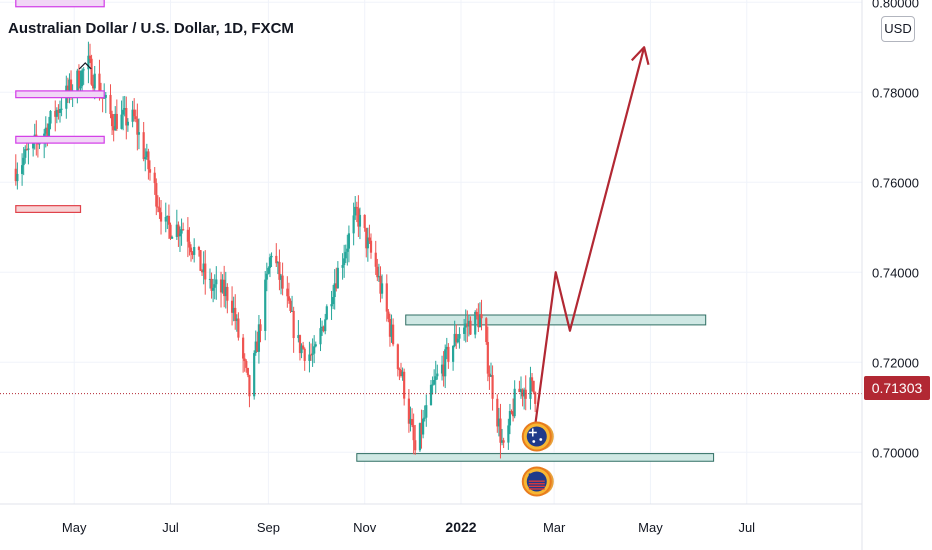 The image size is (932, 550). I want to click on red-marked-box, so click(48, 209).